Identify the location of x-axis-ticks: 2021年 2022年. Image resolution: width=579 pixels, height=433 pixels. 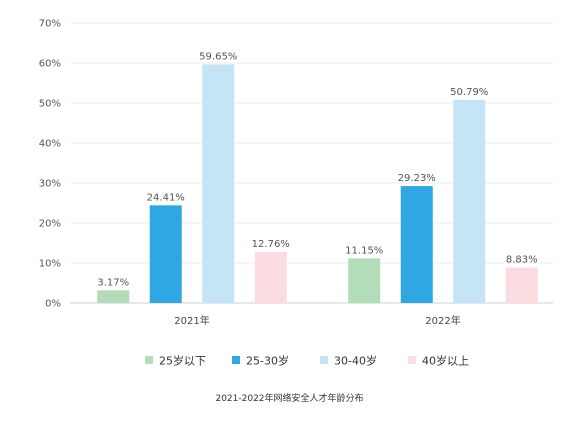
(317, 320).